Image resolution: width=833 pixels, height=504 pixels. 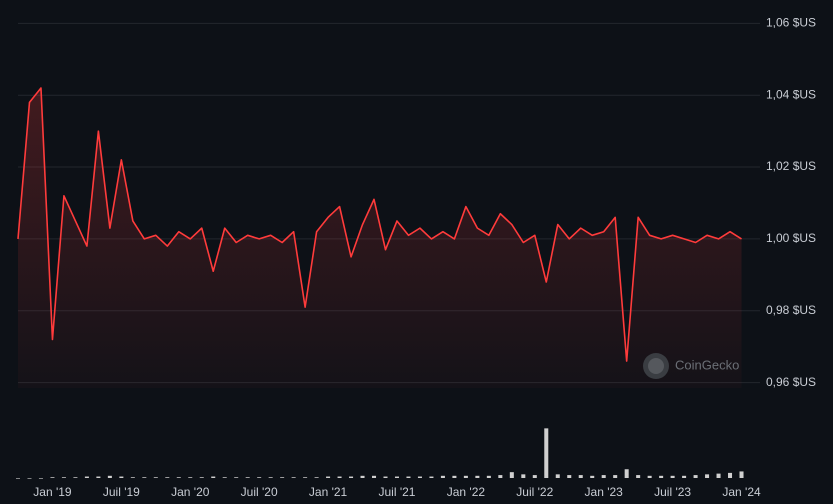 What do you see at coordinates (791, 238) in the screenshot?
I see `y-tick-label: 1,00 $US` at bounding box center [791, 238].